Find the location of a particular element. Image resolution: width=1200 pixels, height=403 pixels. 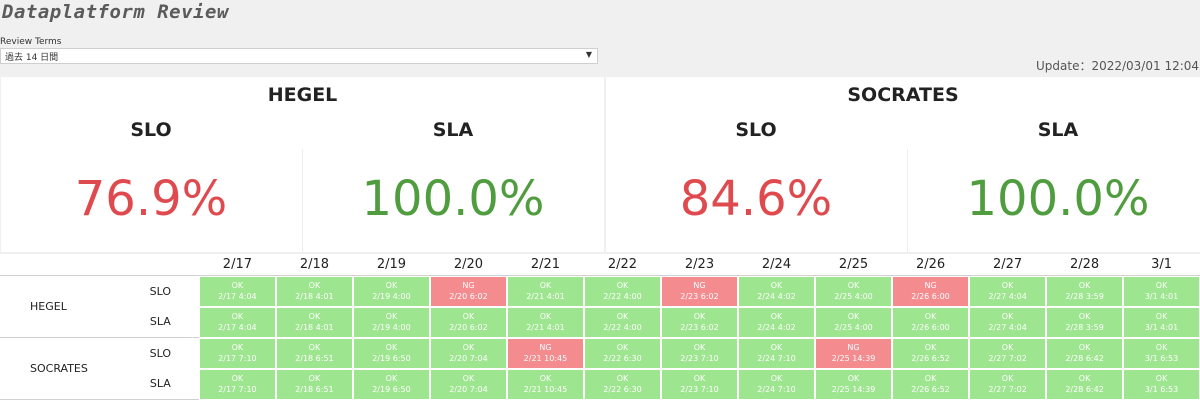

status-cell: OK 2/23 6:02 is located at coordinates (699, 322).